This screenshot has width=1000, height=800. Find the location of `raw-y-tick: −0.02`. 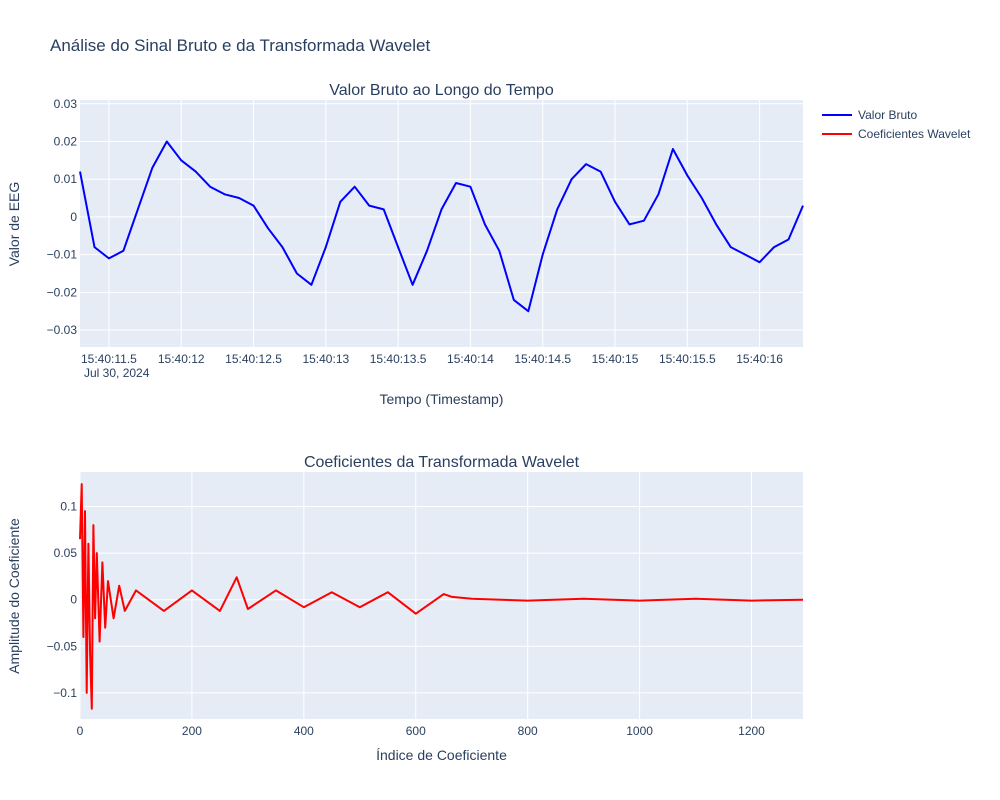

raw-y-tick: −0.02 is located at coordinates (62, 292).